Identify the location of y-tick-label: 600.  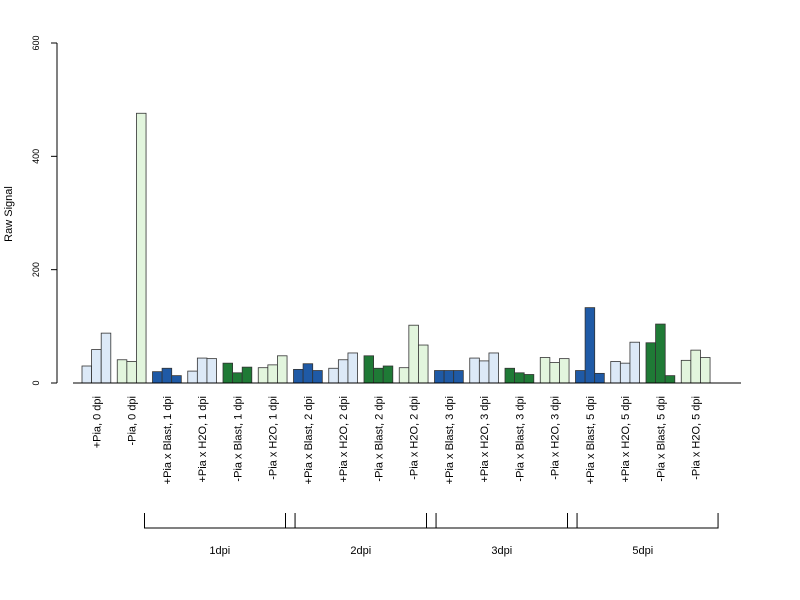
(36, 42).